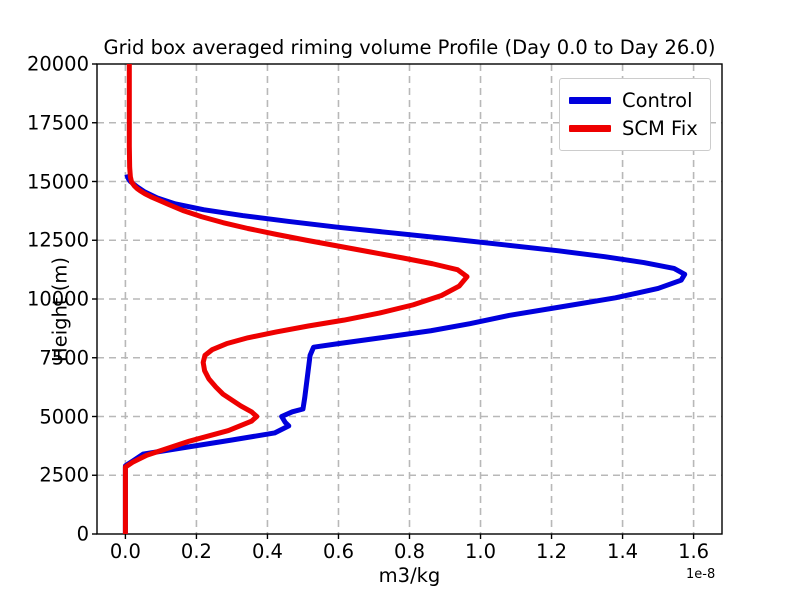 This screenshot has height=600, width=800. I want to click on y-tick-label: 0, so click(82, 534).